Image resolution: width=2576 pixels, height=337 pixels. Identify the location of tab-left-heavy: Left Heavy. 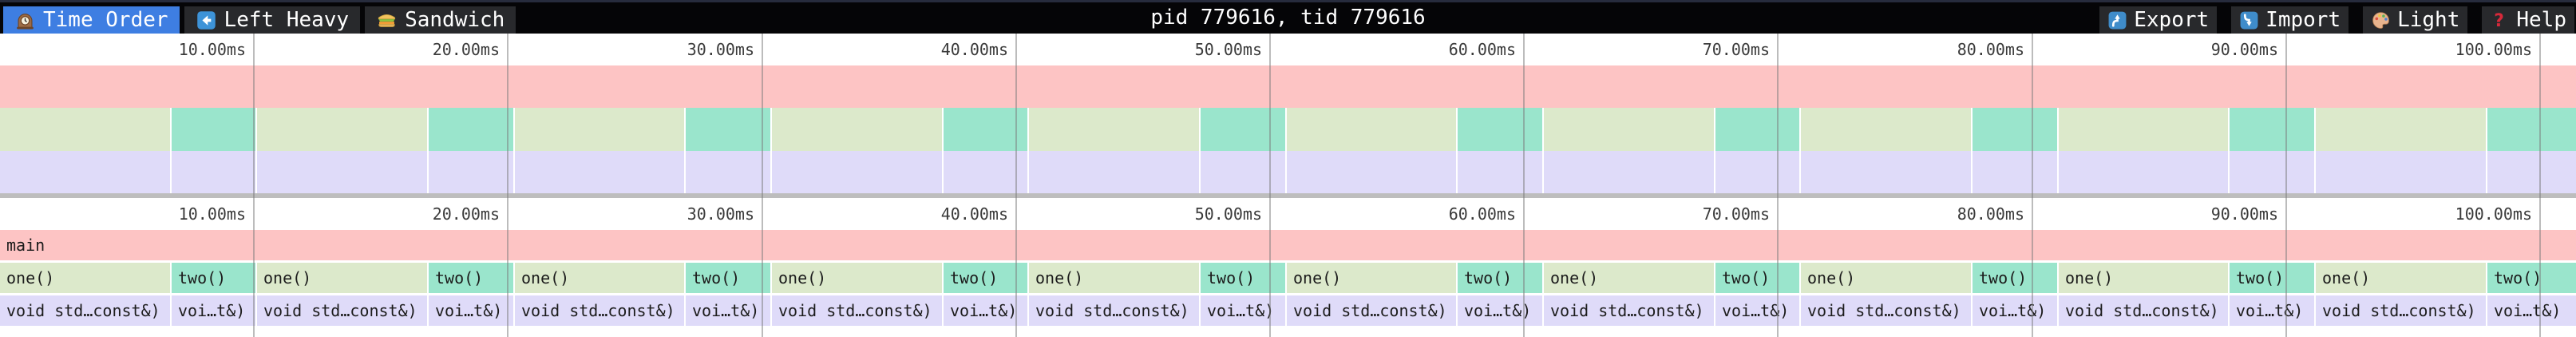
(273, 20).